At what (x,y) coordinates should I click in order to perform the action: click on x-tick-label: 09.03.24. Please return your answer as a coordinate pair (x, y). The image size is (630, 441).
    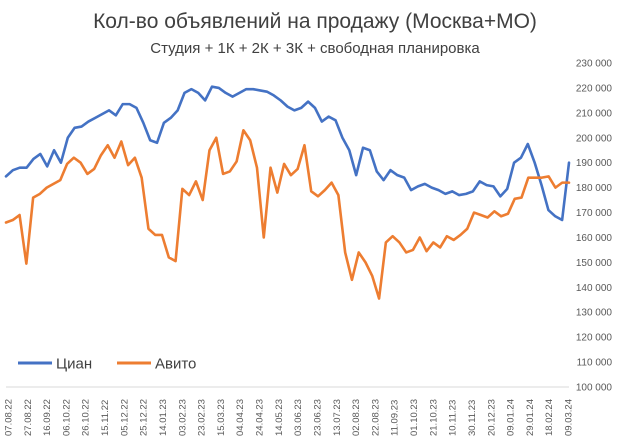
    Looking at the image, I should click on (569, 417).